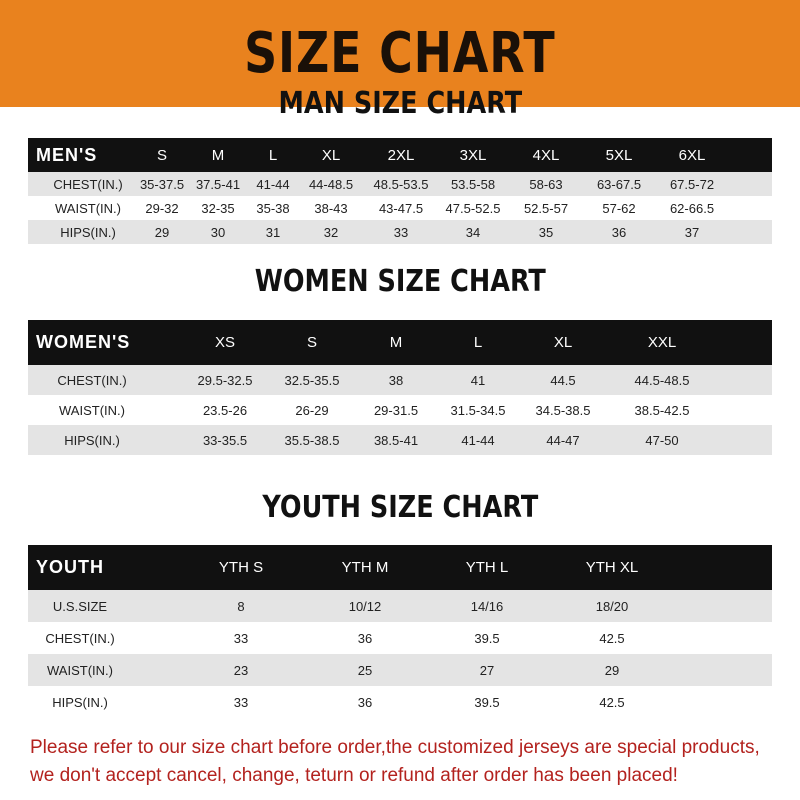 The width and height of the screenshot is (800, 800). I want to click on table-cell: 35-37.5, so click(162, 184).